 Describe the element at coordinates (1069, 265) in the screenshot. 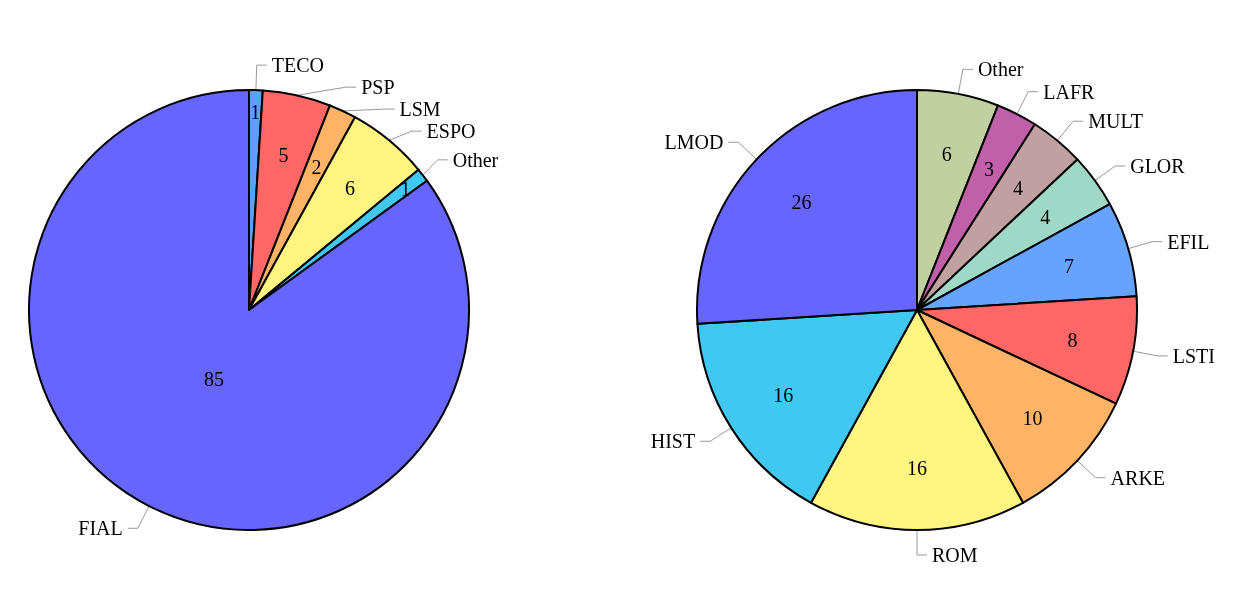

I see `data-label: 7` at that location.